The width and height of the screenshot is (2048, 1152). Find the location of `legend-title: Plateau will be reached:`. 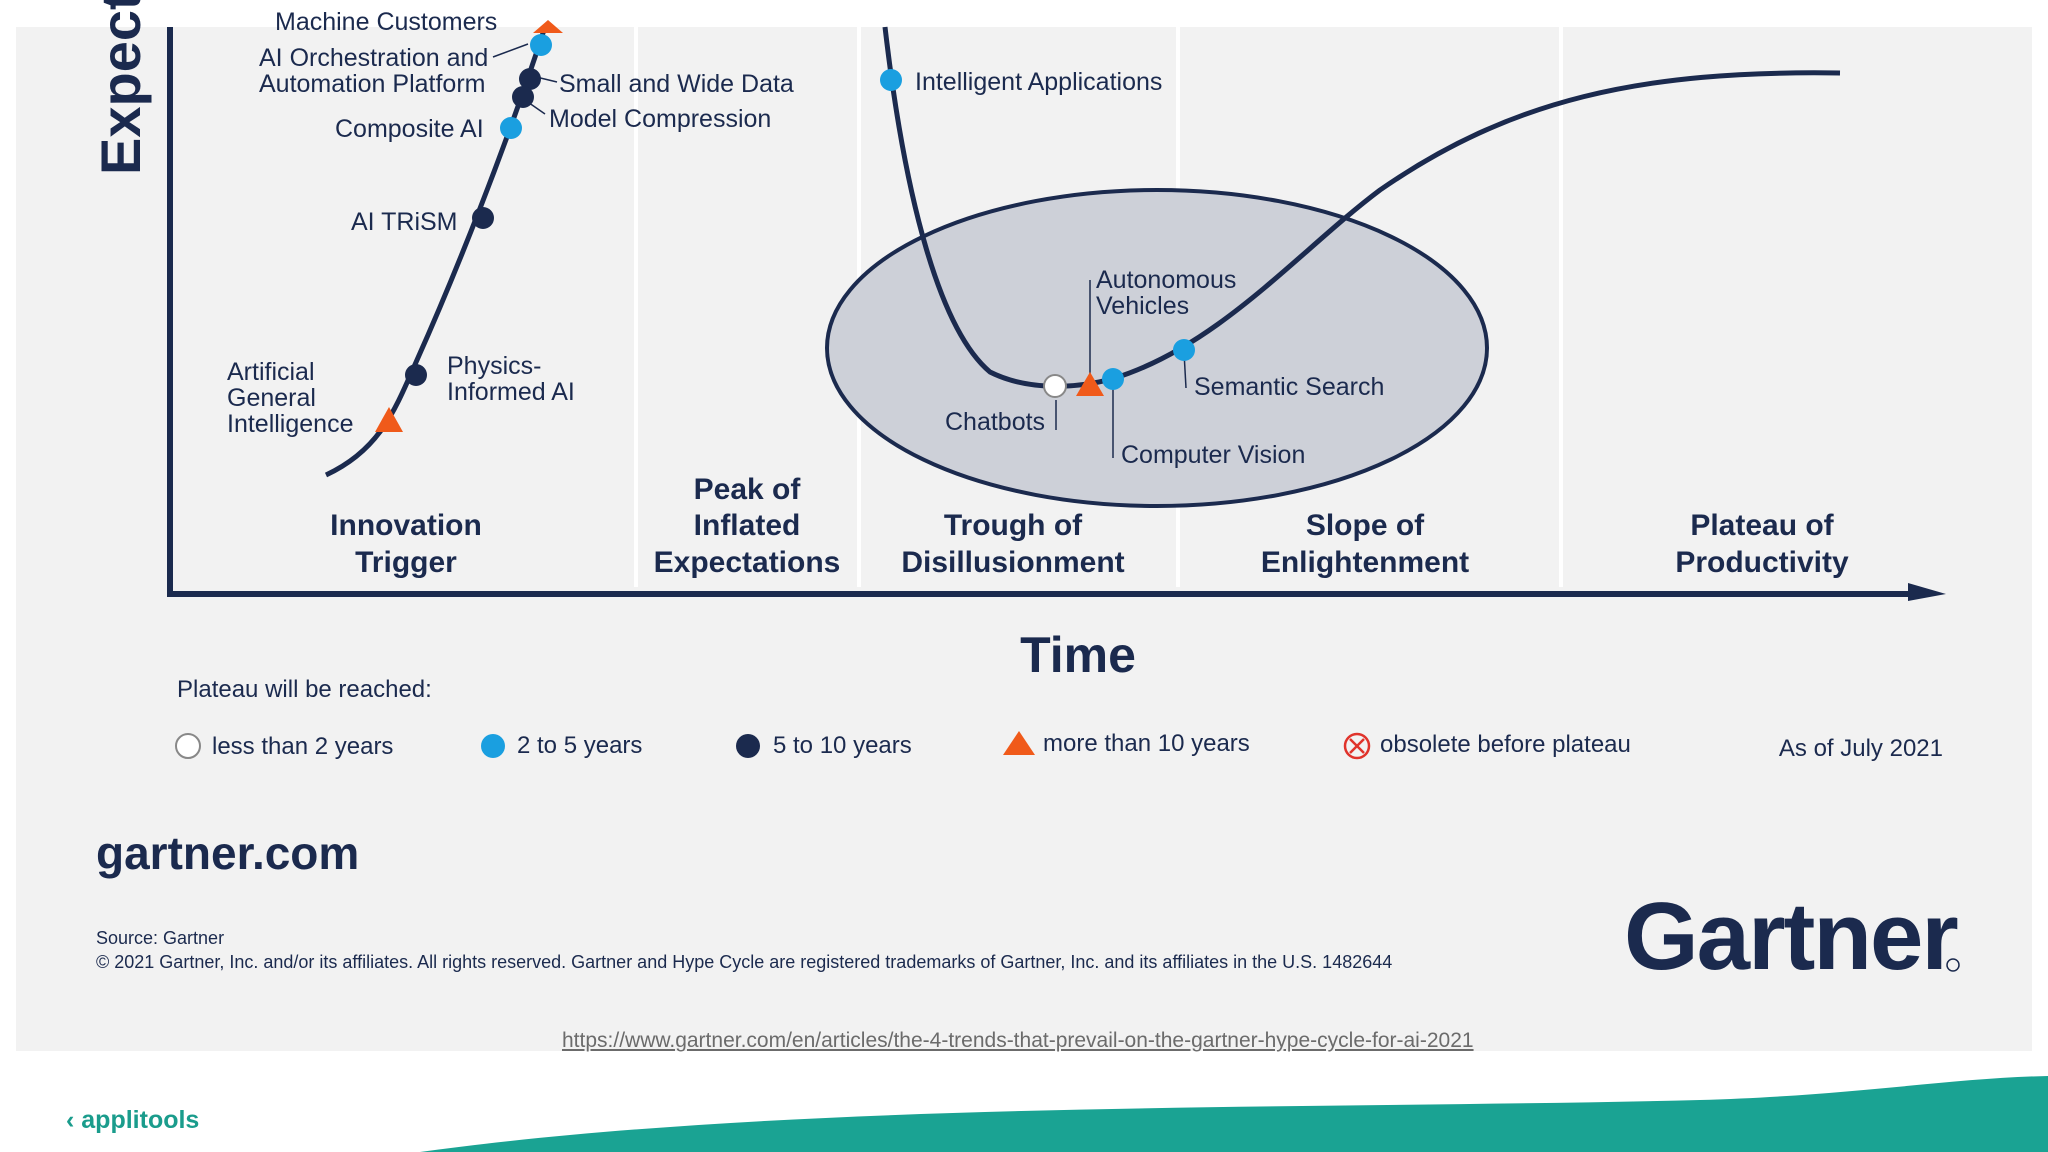

legend-title: Plateau will be reached: is located at coordinates (304, 689).